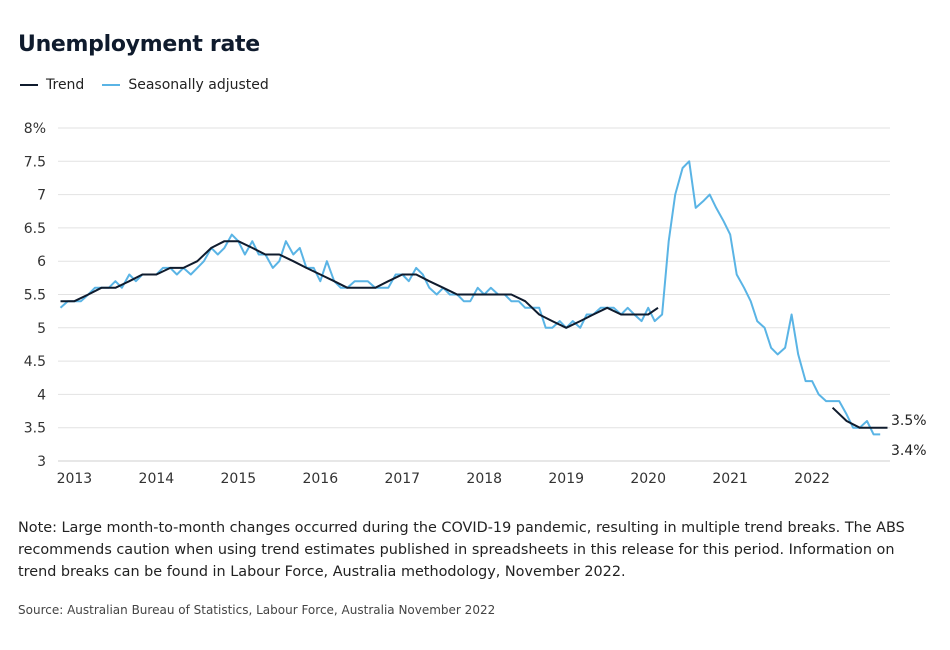 The height and width of the screenshot is (650, 950). I want to click on legend-item-seasonally-adjusted: Seasonally adjusted, so click(185, 85).